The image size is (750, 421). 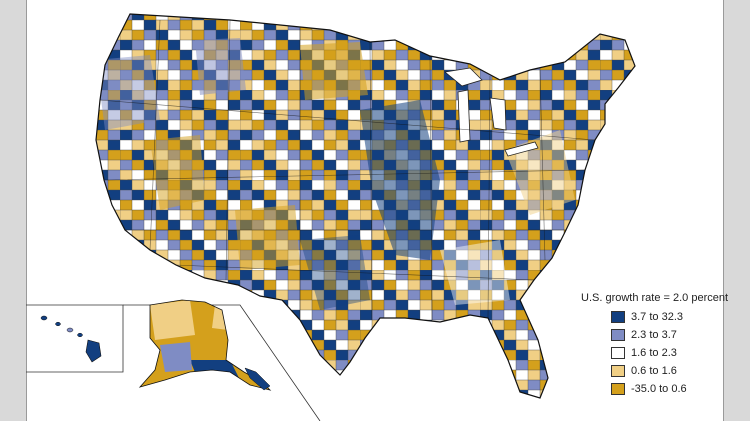 I want to click on legend-item: 0.6 to 1.6, so click(x=651, y=371).